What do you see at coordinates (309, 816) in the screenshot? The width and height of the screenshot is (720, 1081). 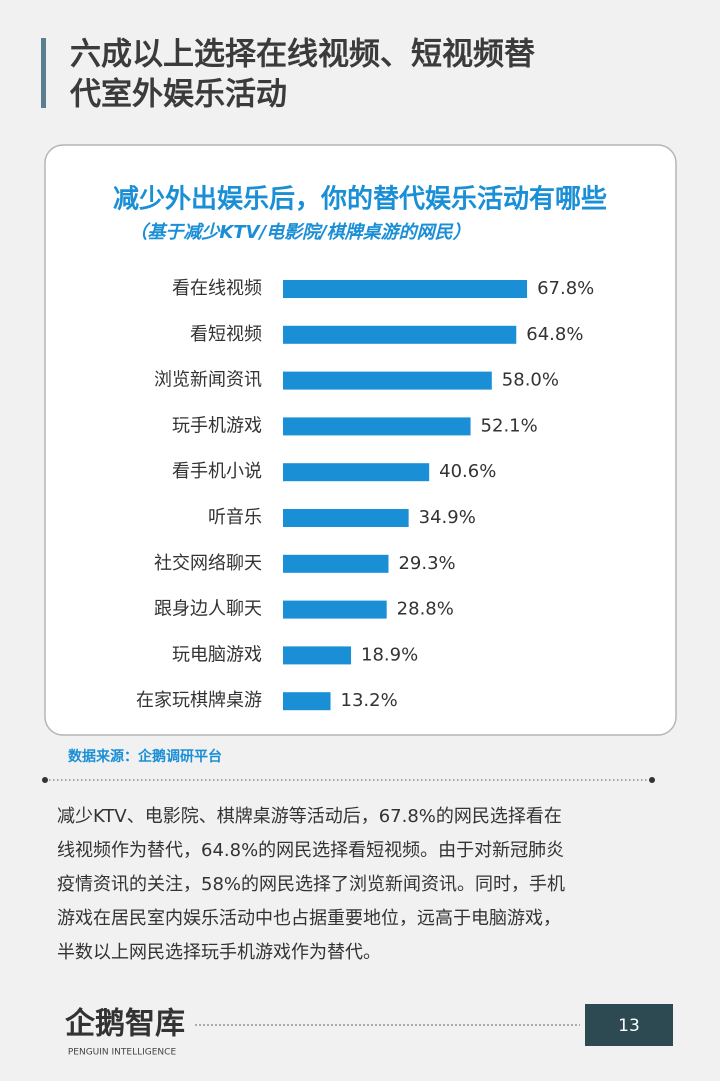 I see `body-line: 减少KTV、电影院、棋牌桌游等活动后，67.8%的网民选择看在` at bounding box center [309, 816].